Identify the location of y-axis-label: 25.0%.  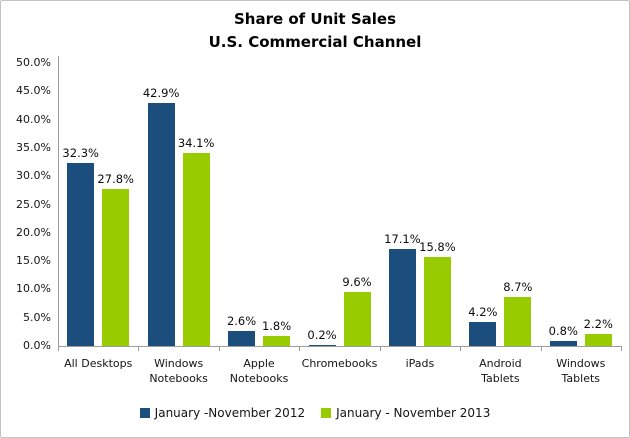
(33, 204).